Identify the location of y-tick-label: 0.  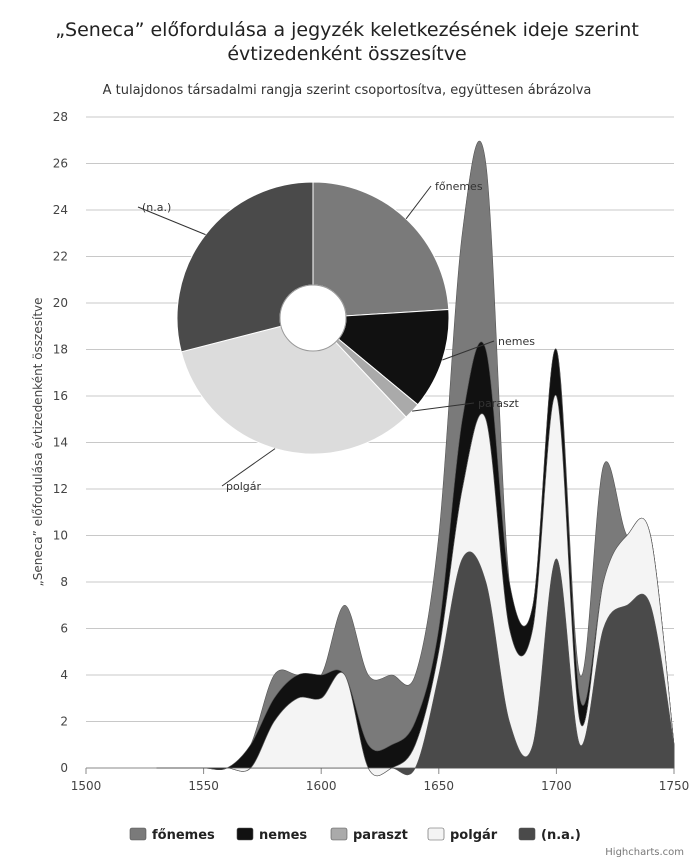
(64, 768).